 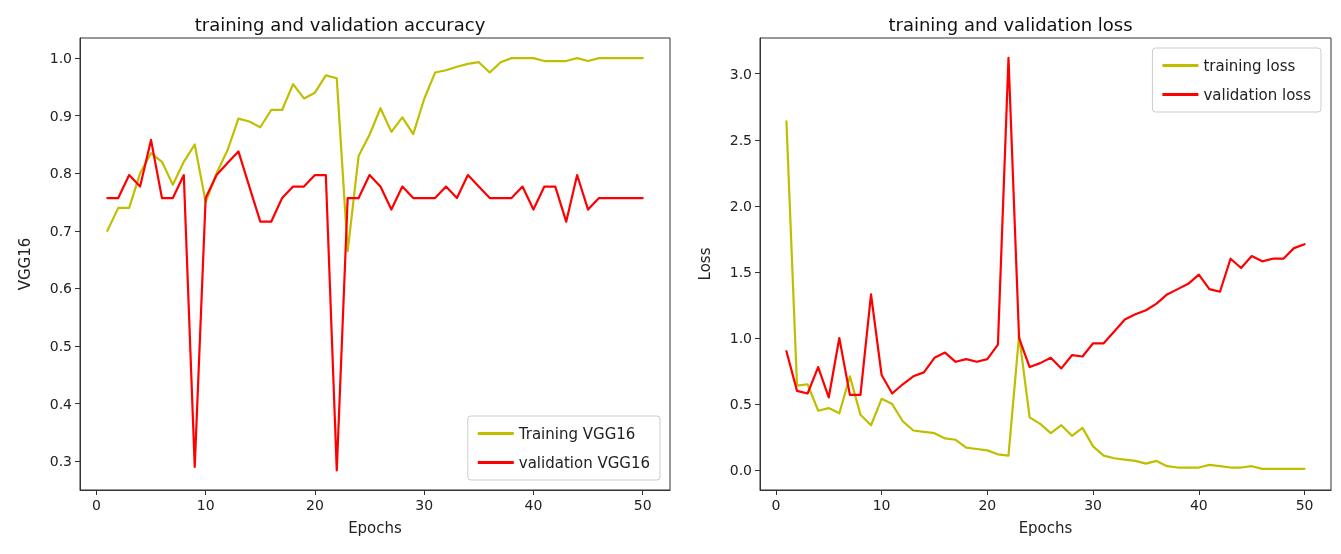 I want to click on legend-label: validation VGG16, so click(x=584, y=462).